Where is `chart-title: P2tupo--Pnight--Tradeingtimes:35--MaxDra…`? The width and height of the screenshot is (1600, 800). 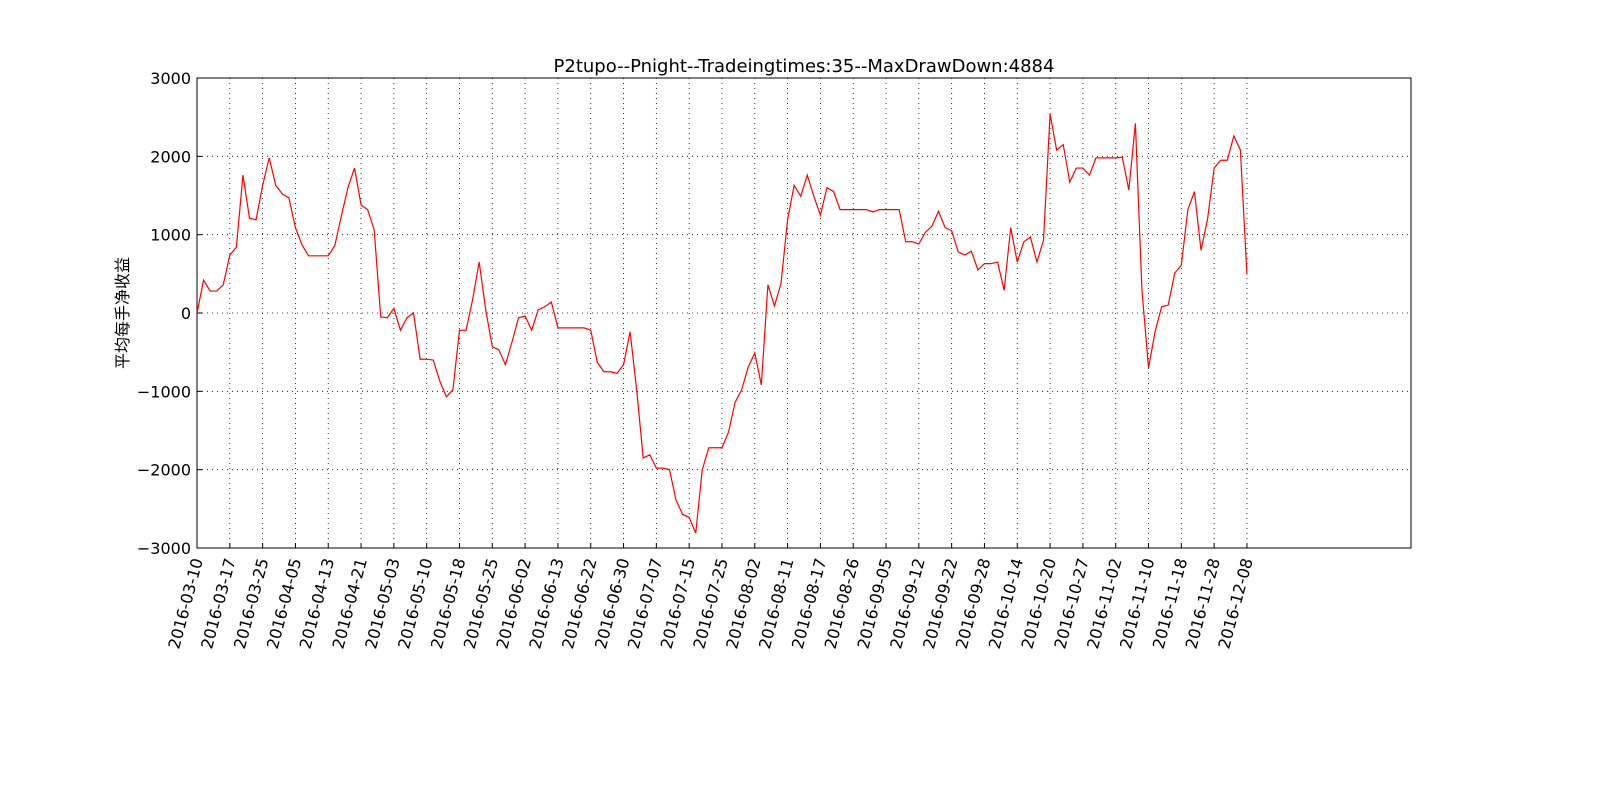 chart-title: P2tupo--Pnight--Tradeingtimes:35--MaxDra… is located at coordinates (804, 66).